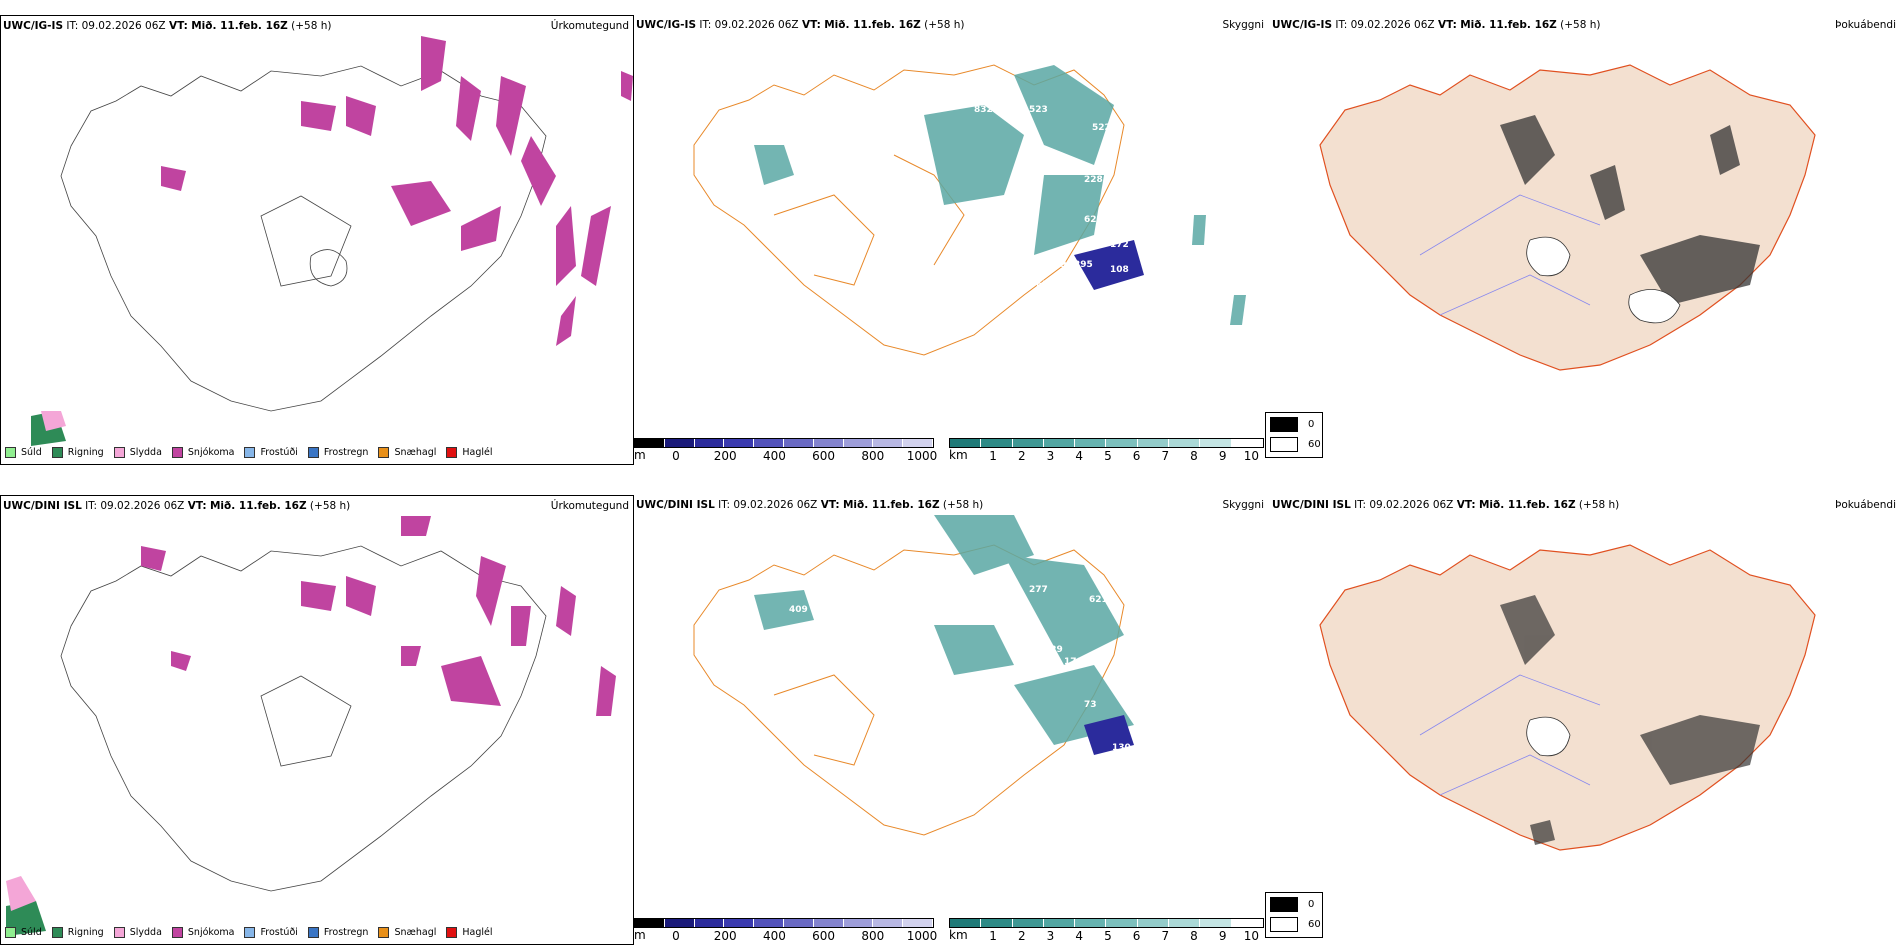 This screenshot has height=950, width=1900. Describe the element at coordinates (1865, 25) in the screenshot. I see `panel-type-label: Þokuábendi` at that location.